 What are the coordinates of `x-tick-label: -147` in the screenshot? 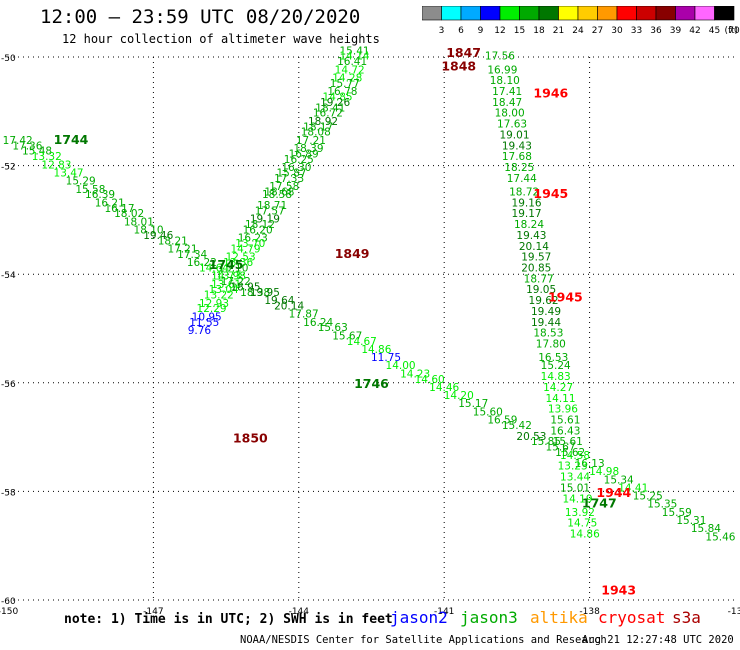 It's located at (153, 612).